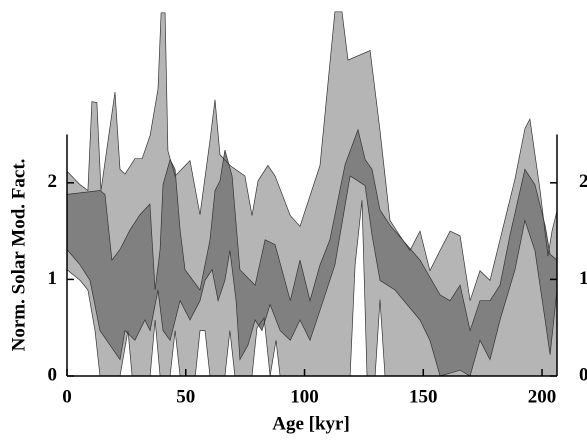 This screenshot has width=587, height=440. Describe the element at coordinates (53, 374) in the screenshot. I see `y-tick-label-left: 0` at that location.